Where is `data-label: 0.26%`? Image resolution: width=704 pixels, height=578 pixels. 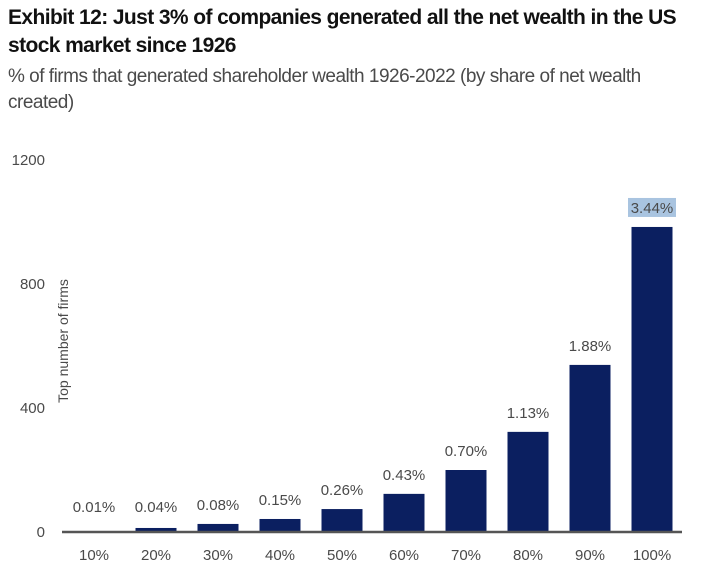 data-label: 0.26% is located at coordinates (342, 490).